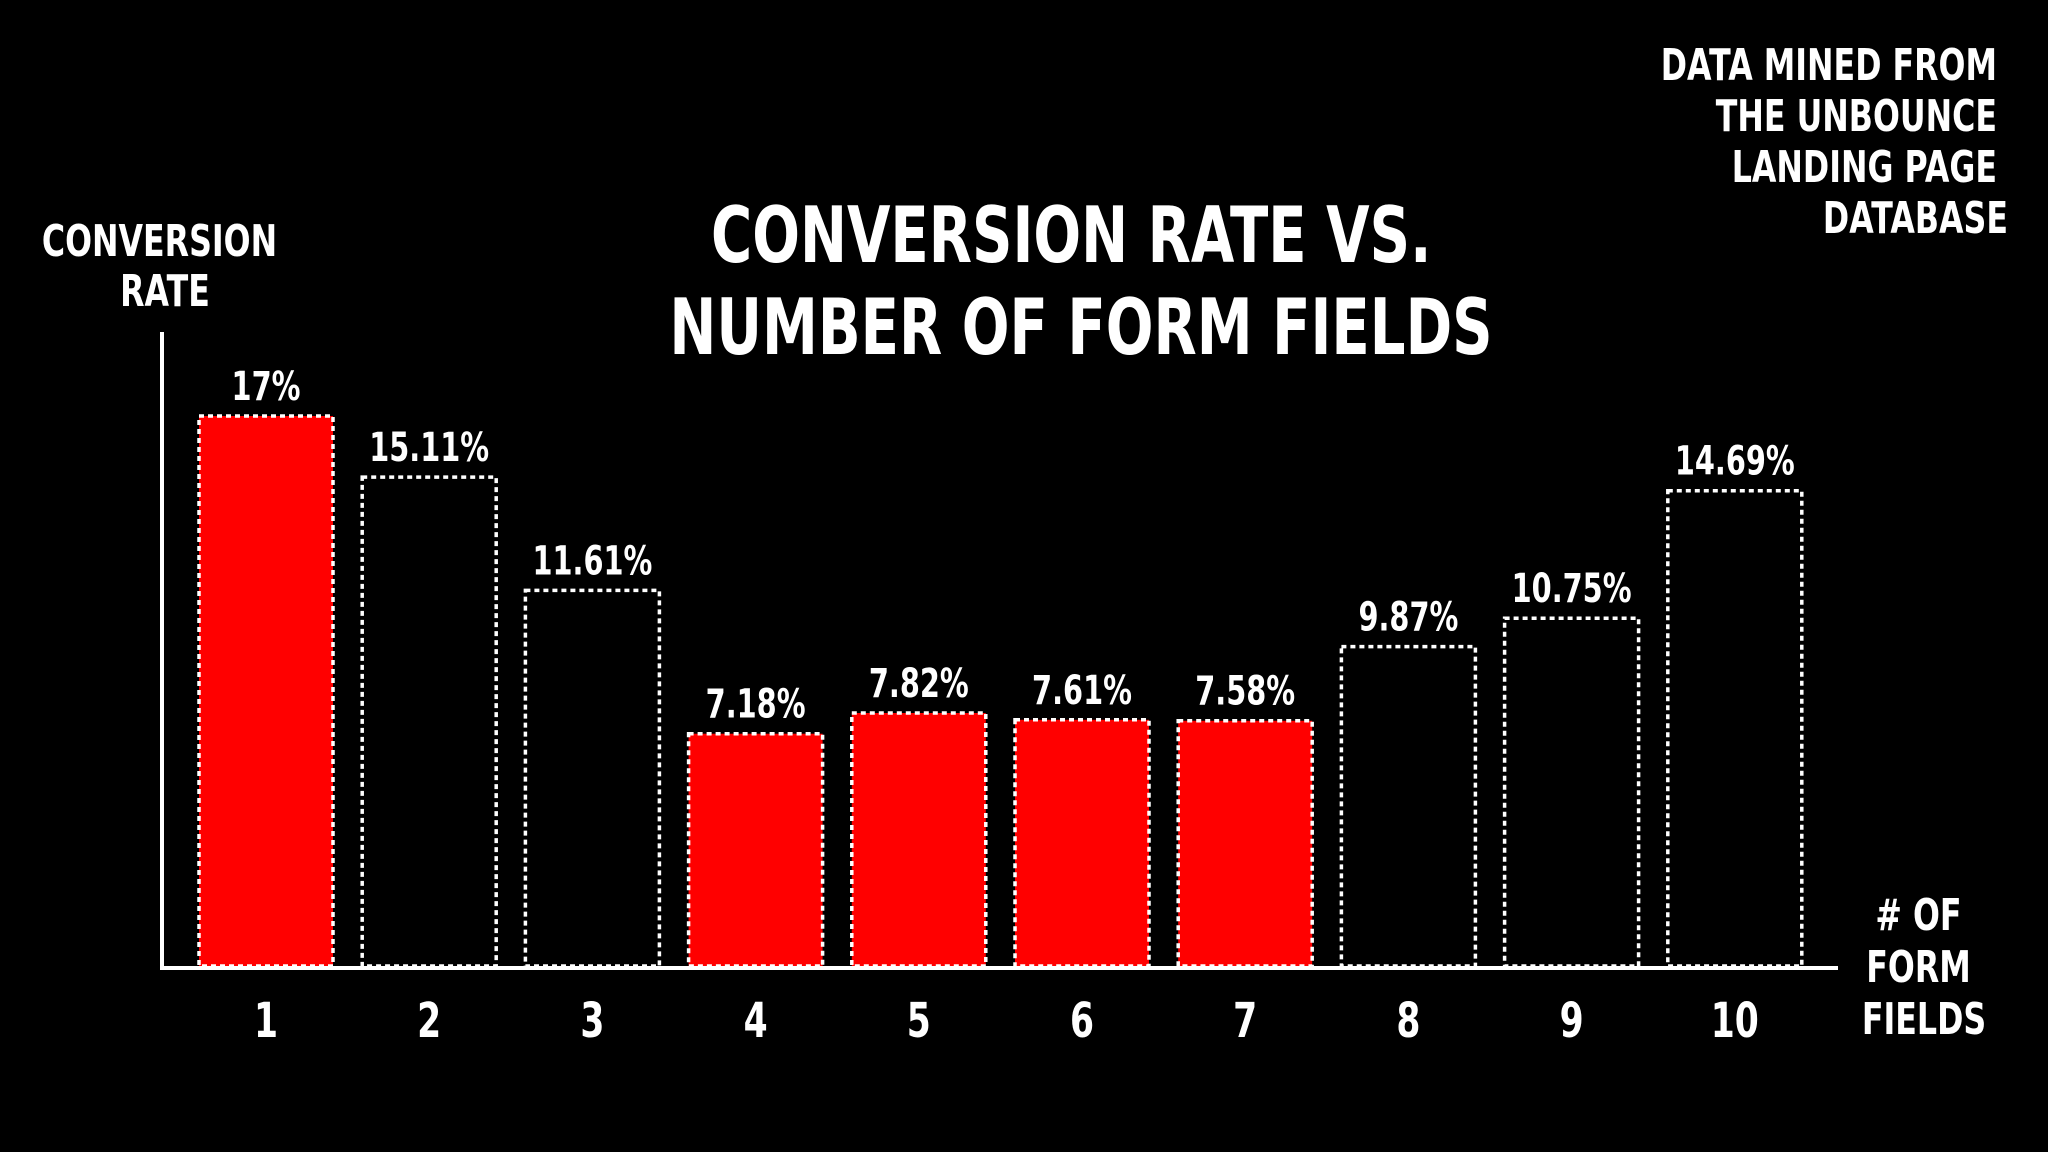 The width and height of the screenshot is (2048, 1152). Describe the element at coordinates (429, 449) in the screenshot. I see `value-label-2: 15.11%` at that location.